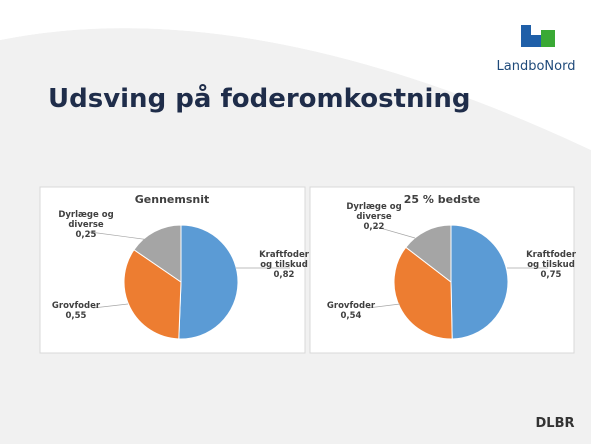  I want to click on value-label: 0,82, so click(284, 275).